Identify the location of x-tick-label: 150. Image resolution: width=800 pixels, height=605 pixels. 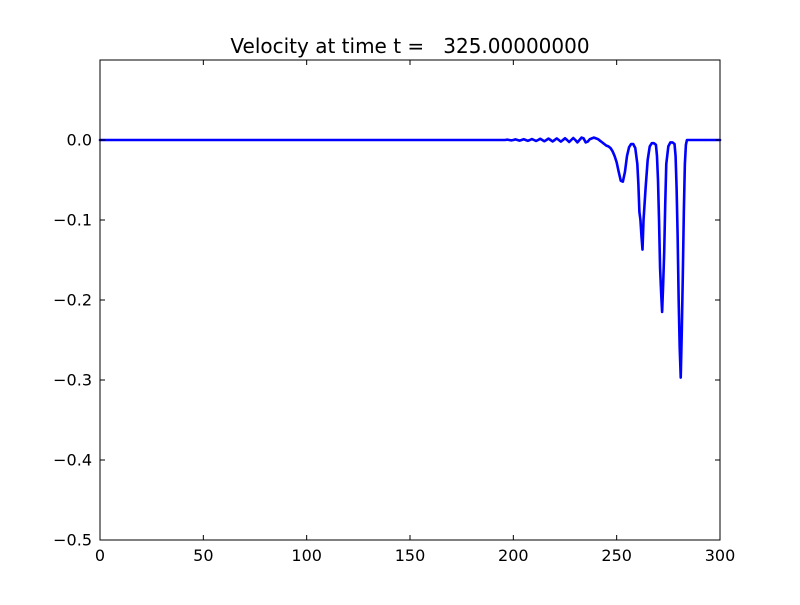
(410, 555).